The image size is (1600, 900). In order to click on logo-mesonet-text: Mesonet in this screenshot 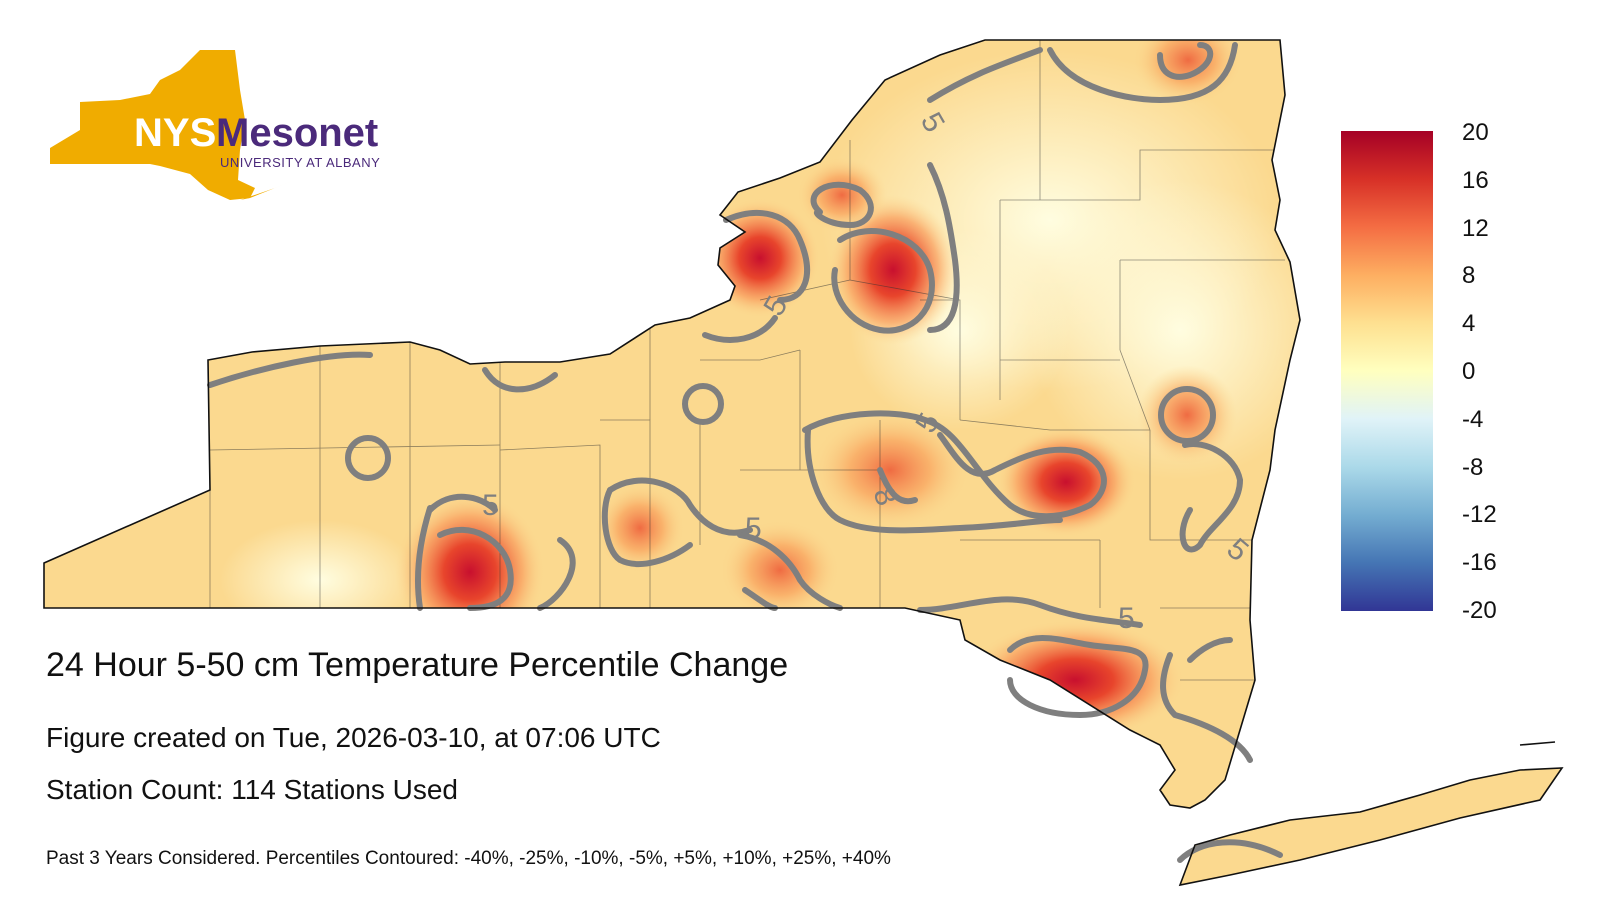, I will do `click(297, 133)`.